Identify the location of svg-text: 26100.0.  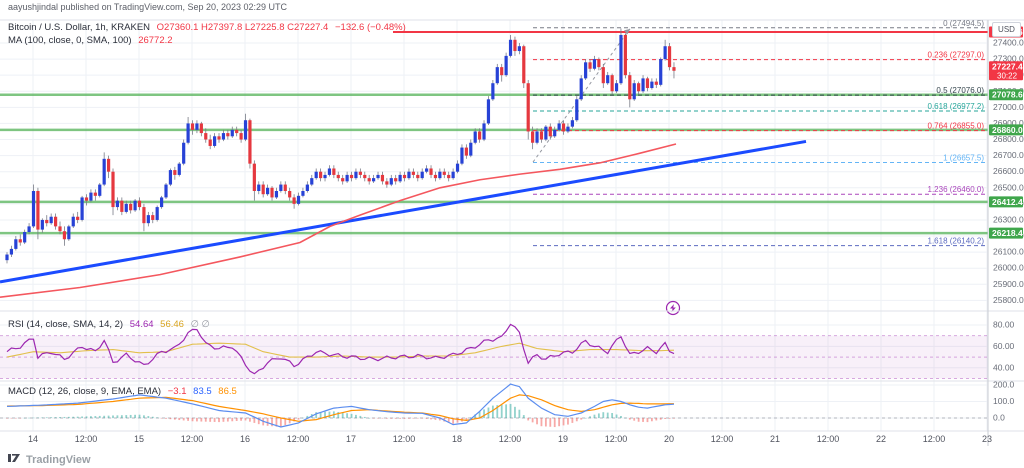
(1008, 252).